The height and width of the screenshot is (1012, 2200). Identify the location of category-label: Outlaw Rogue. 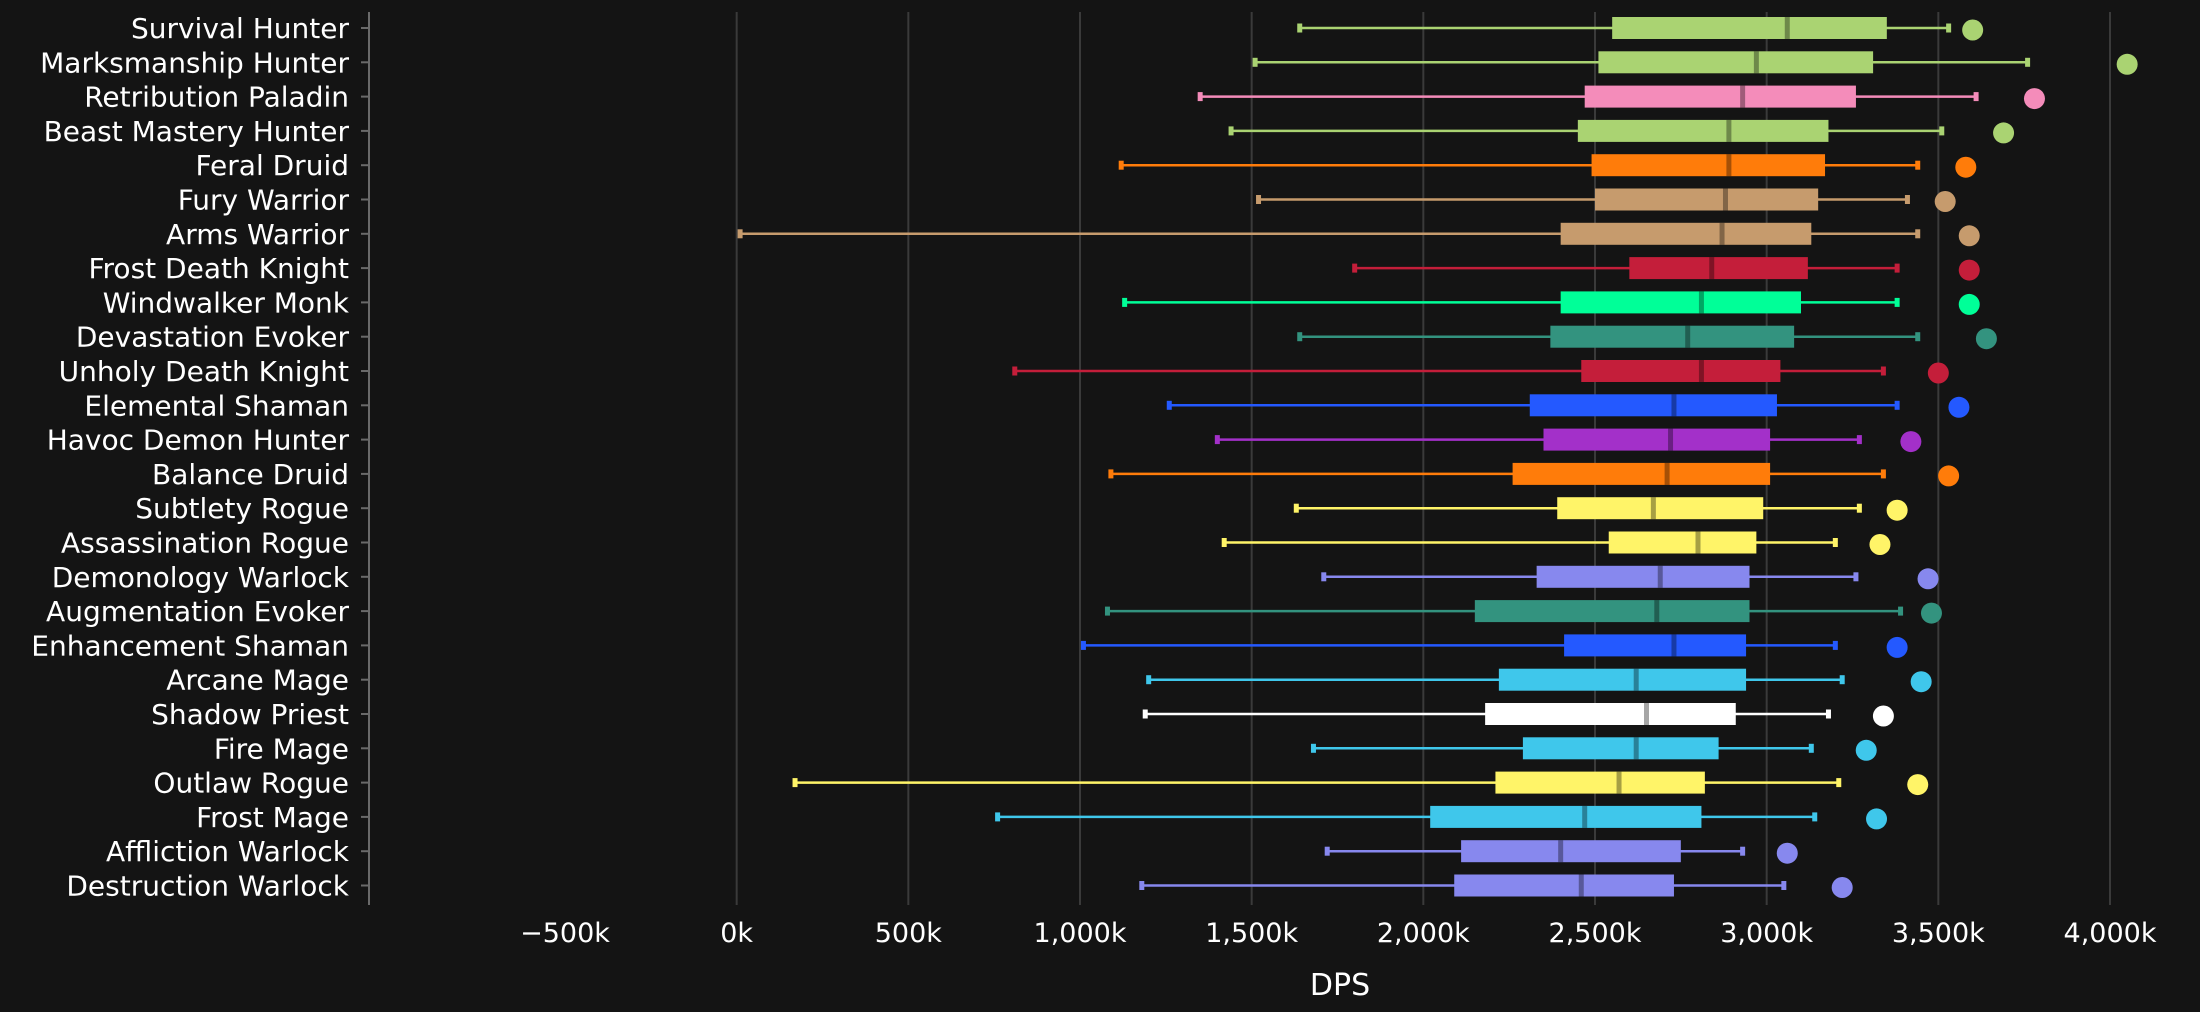
(251, 783).